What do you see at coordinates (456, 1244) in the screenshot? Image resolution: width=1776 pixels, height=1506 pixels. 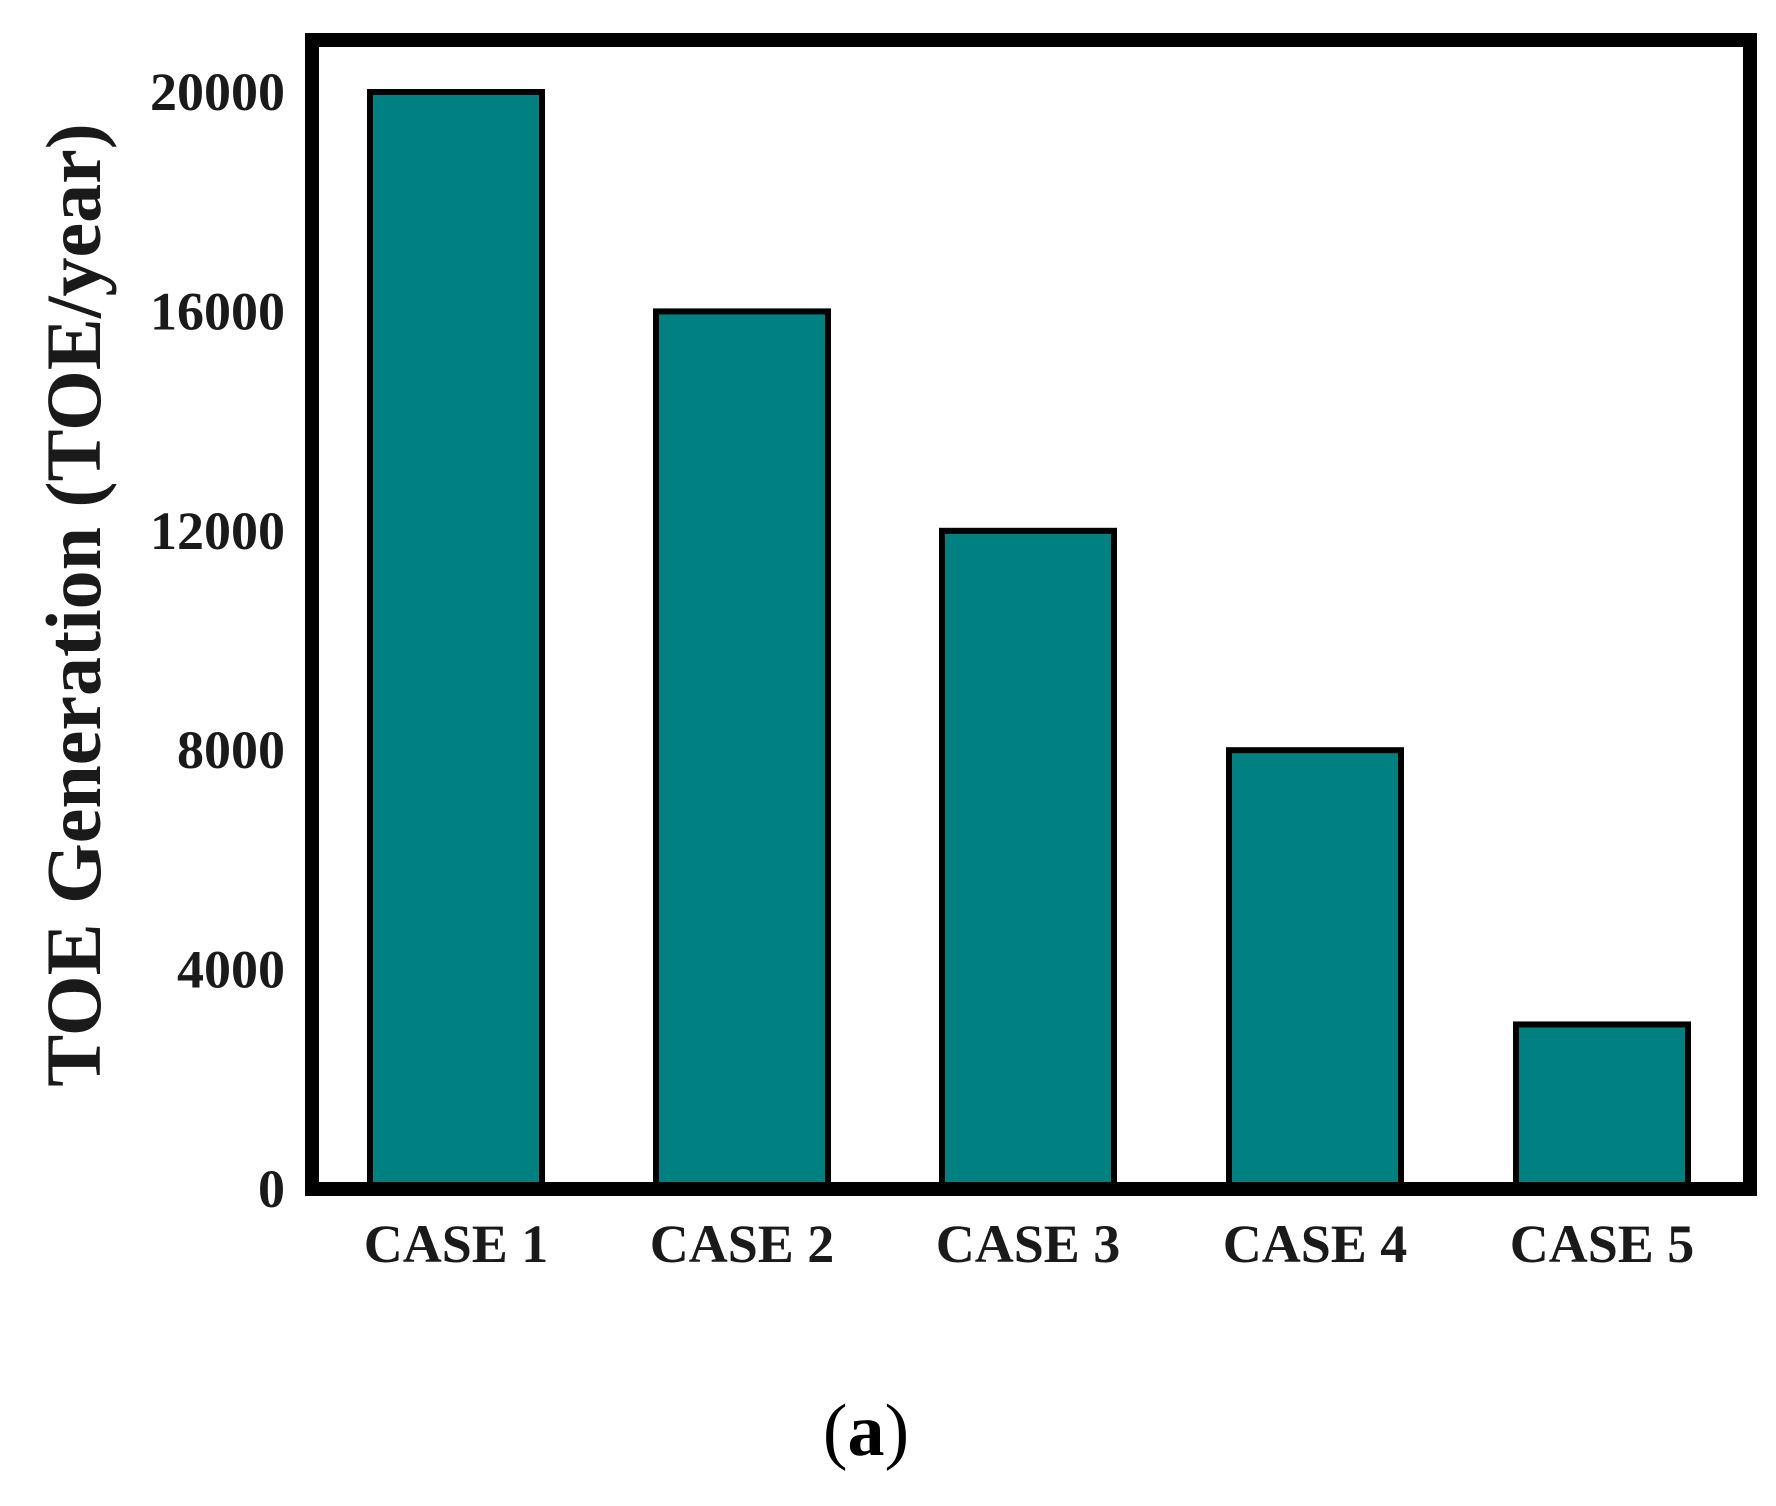 I see `x-tick-label: CASE 1` at bounding box center [456, 1244].